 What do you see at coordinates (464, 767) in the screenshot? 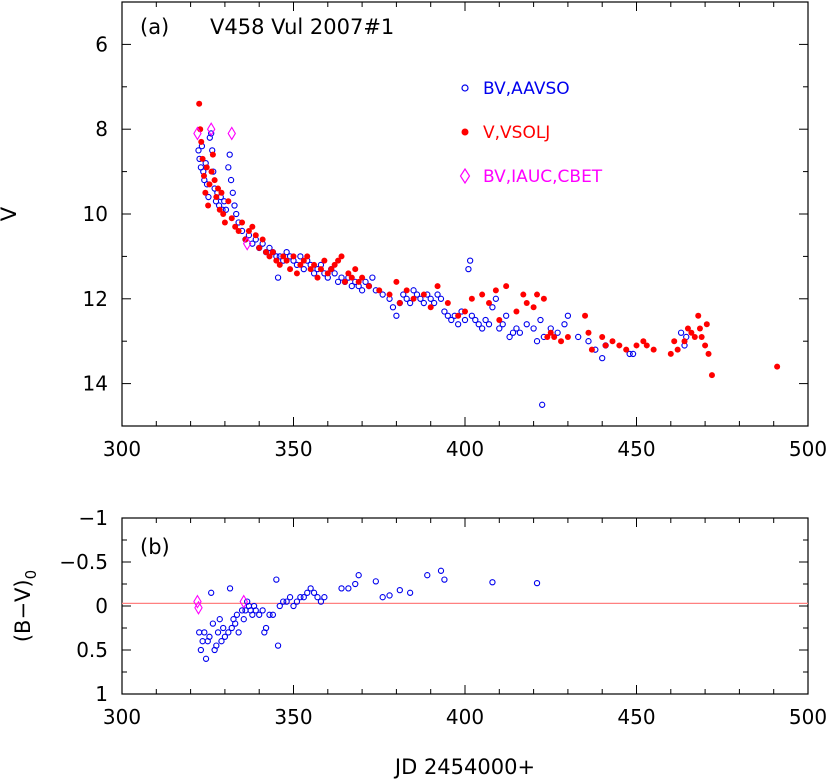
I see `x-axis-title: JD 2454000+` at bounding box center [464, 767].